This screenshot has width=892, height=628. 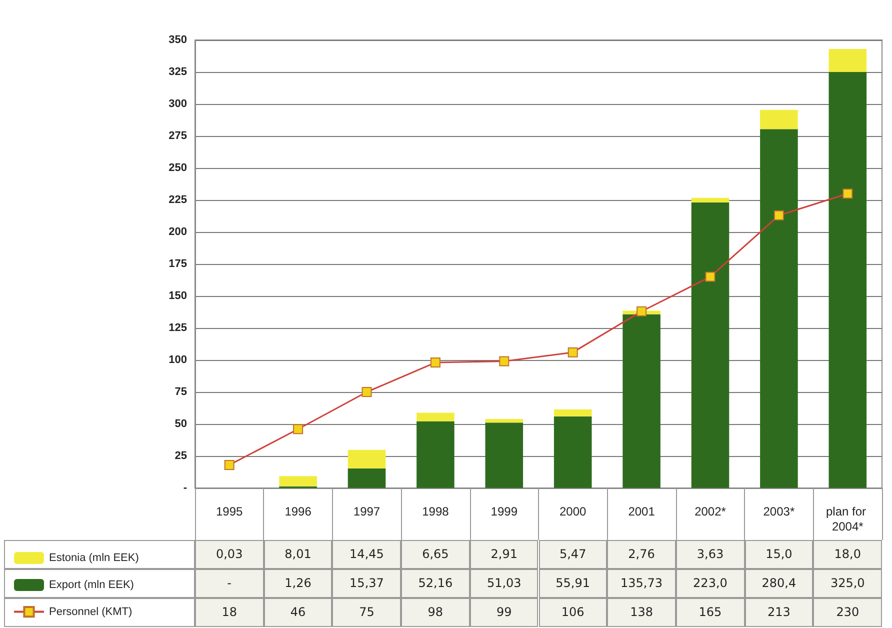 I want to click on data-label: 0,03, so click(x=229, y=554).